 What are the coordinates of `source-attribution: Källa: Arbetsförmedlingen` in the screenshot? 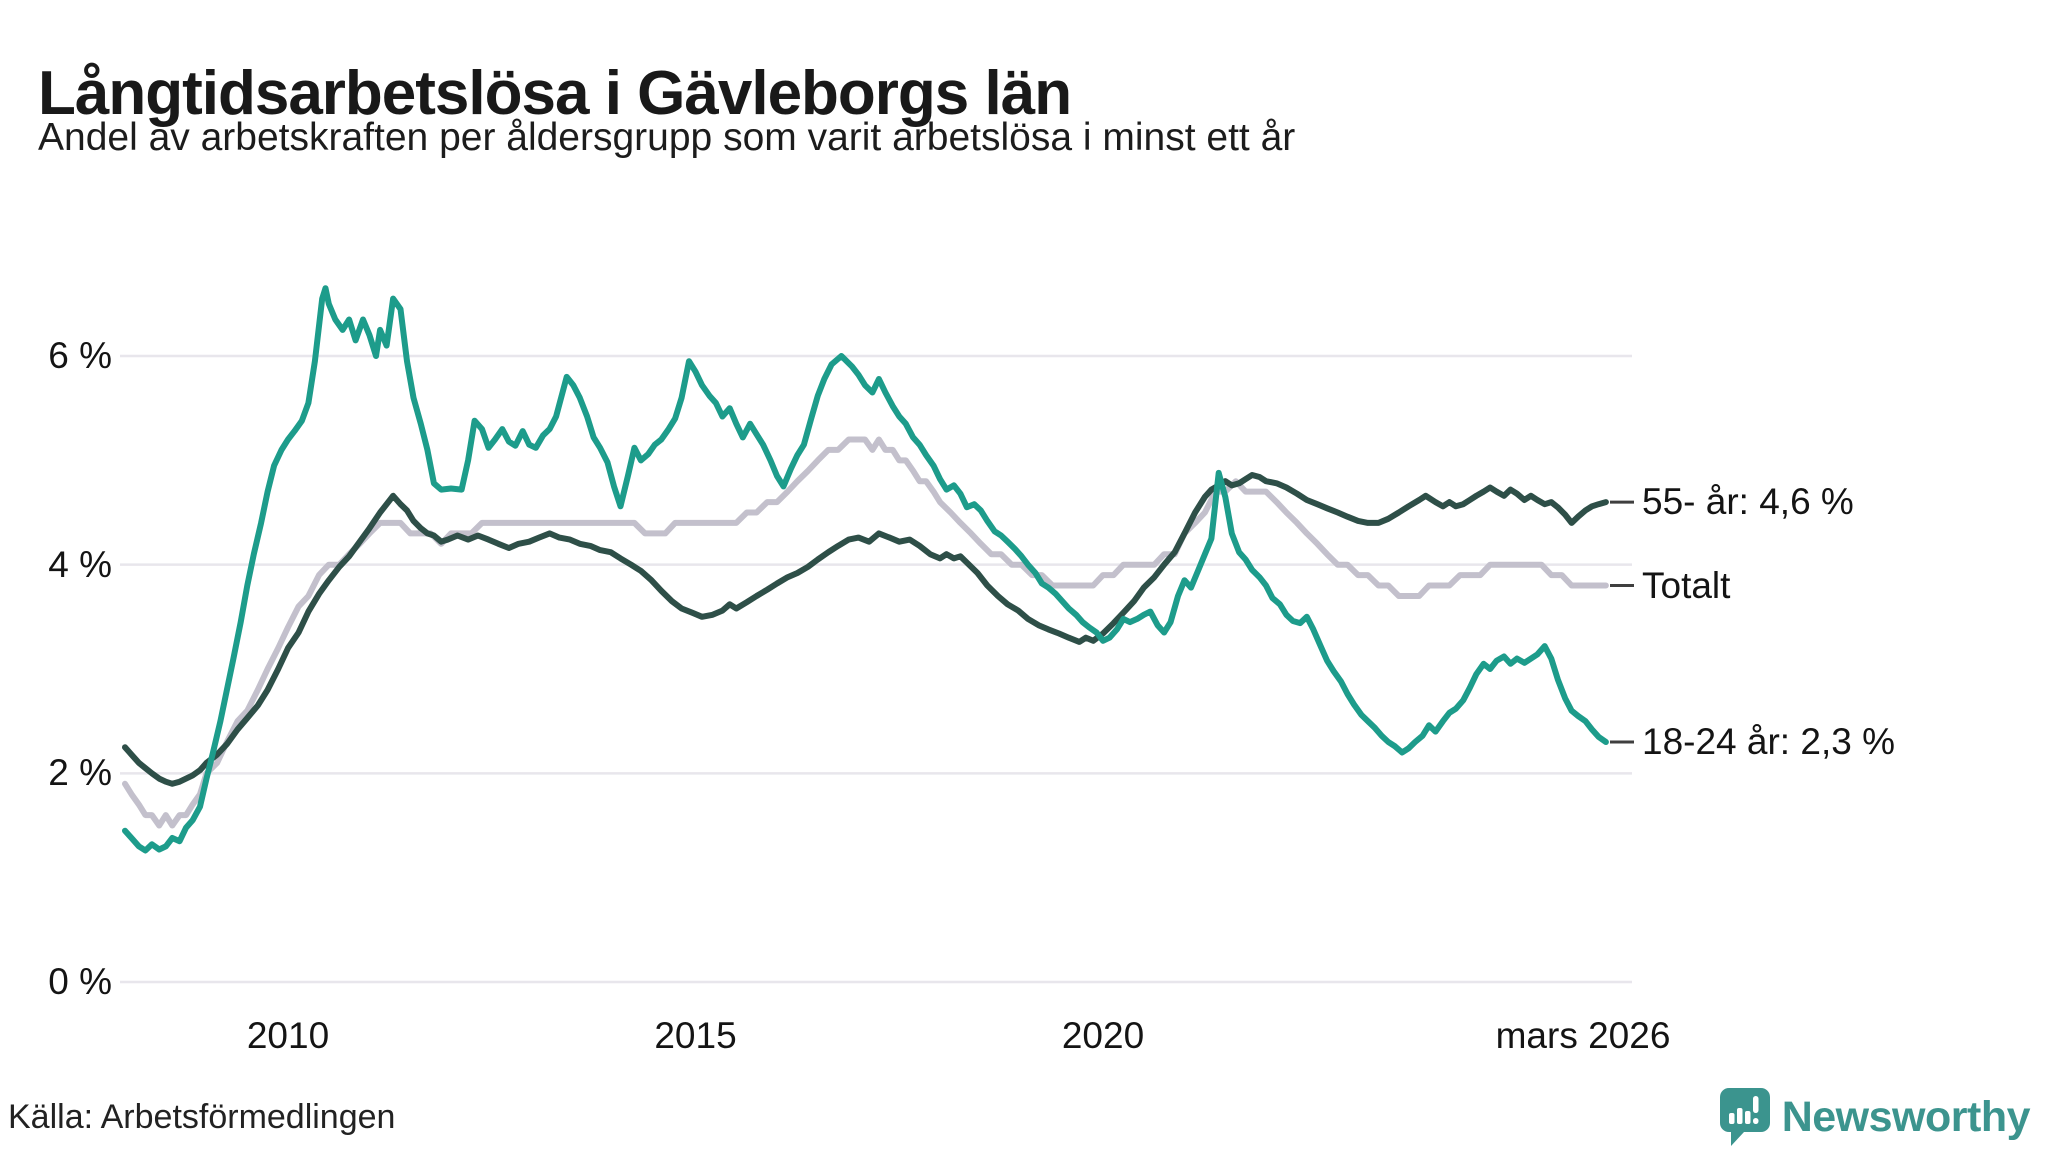 It's located at (202, 1117).